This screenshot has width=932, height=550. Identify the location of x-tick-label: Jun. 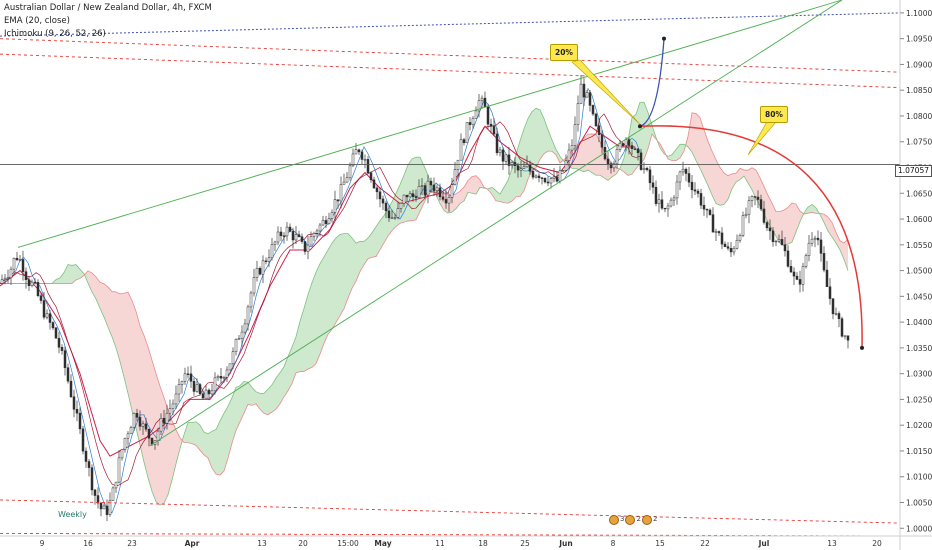
(565, 543).